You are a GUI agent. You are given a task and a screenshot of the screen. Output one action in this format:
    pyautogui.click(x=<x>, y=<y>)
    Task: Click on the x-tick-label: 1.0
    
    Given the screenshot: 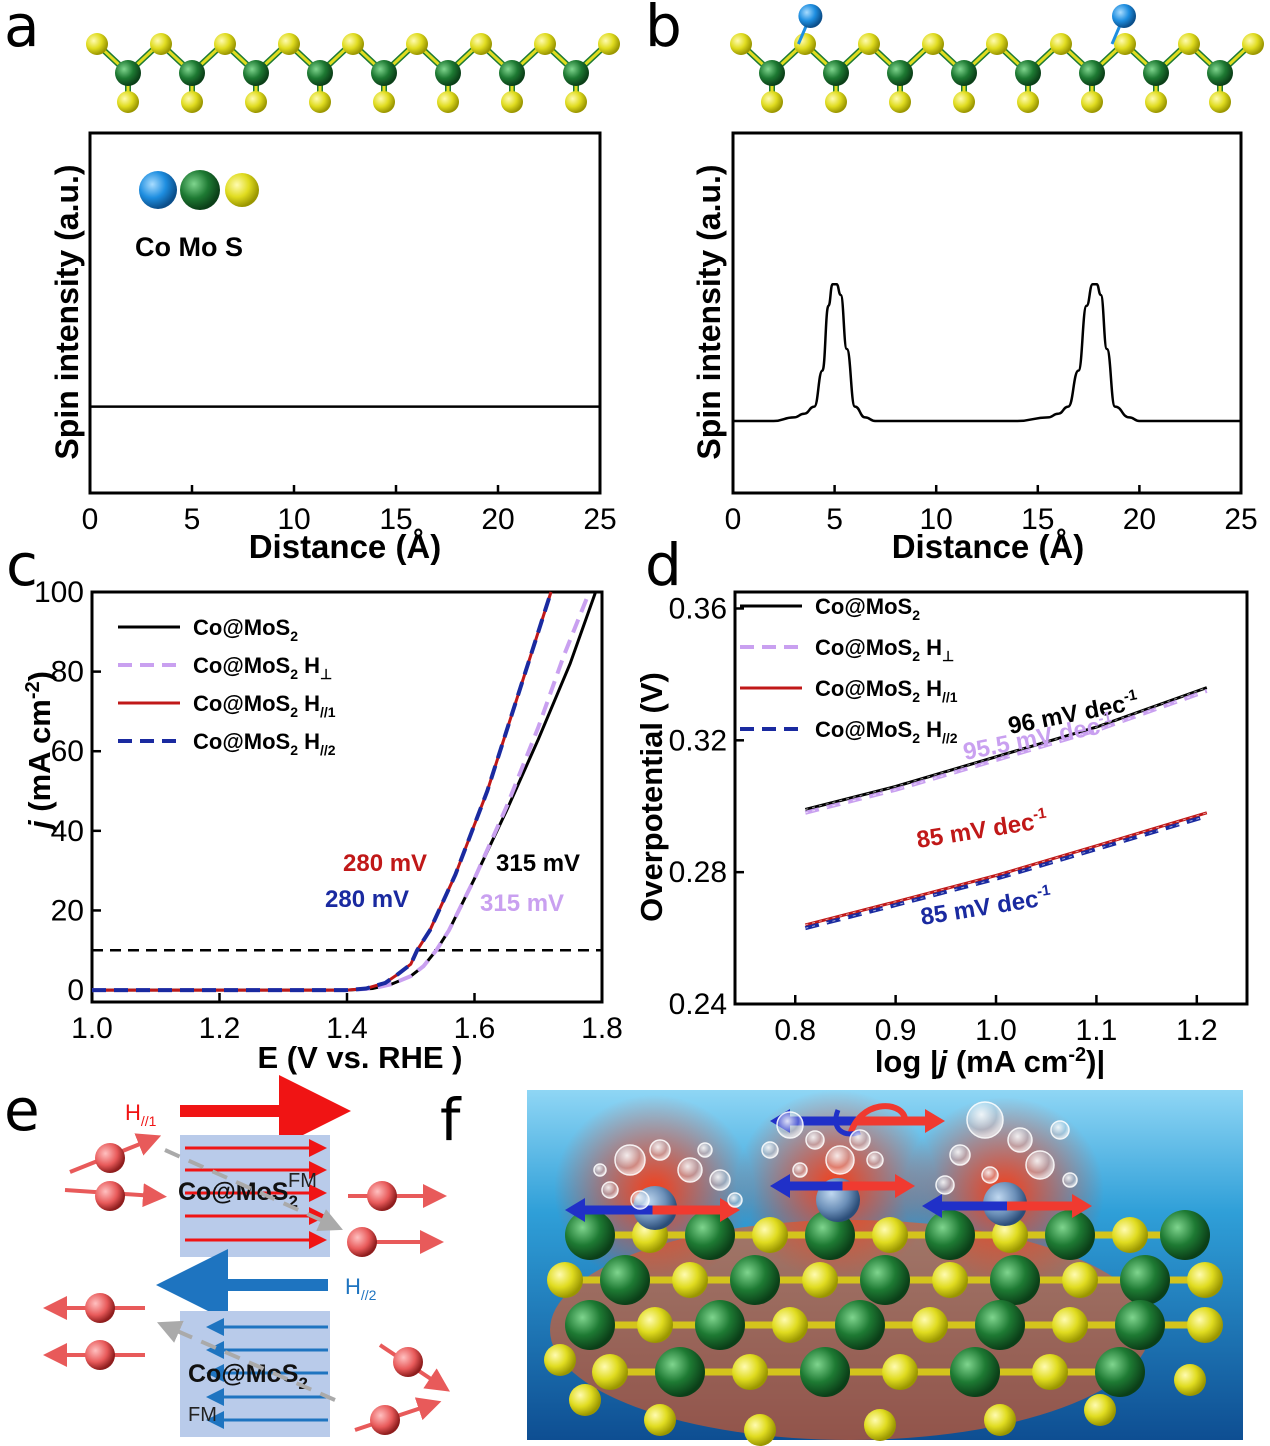 What is the action you would take?
    pyautogui.click(x=996, y=1030)
    